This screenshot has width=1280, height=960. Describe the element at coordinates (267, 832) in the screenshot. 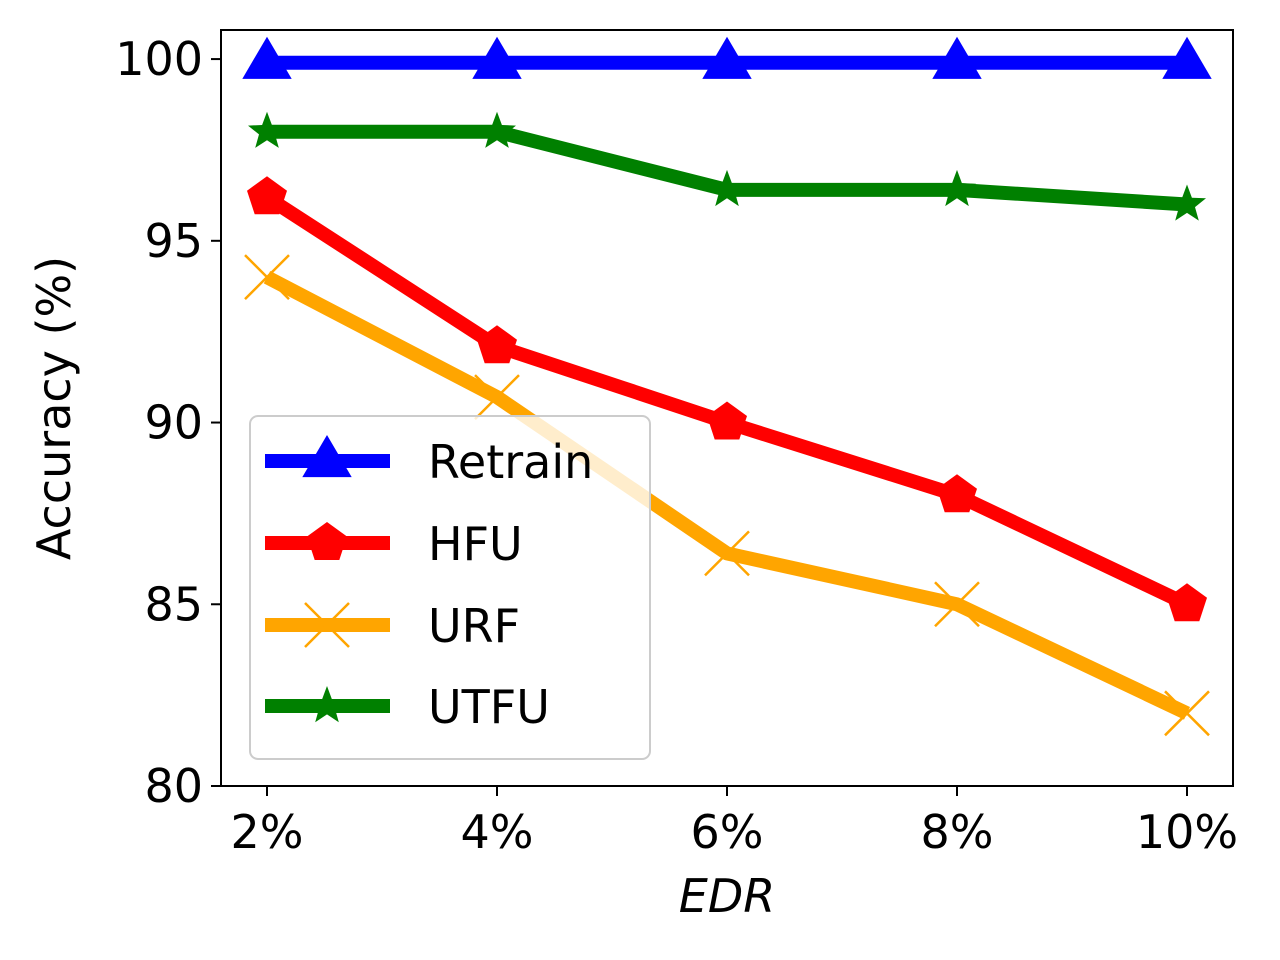

I see `x-tick-label: 2%` at that location.